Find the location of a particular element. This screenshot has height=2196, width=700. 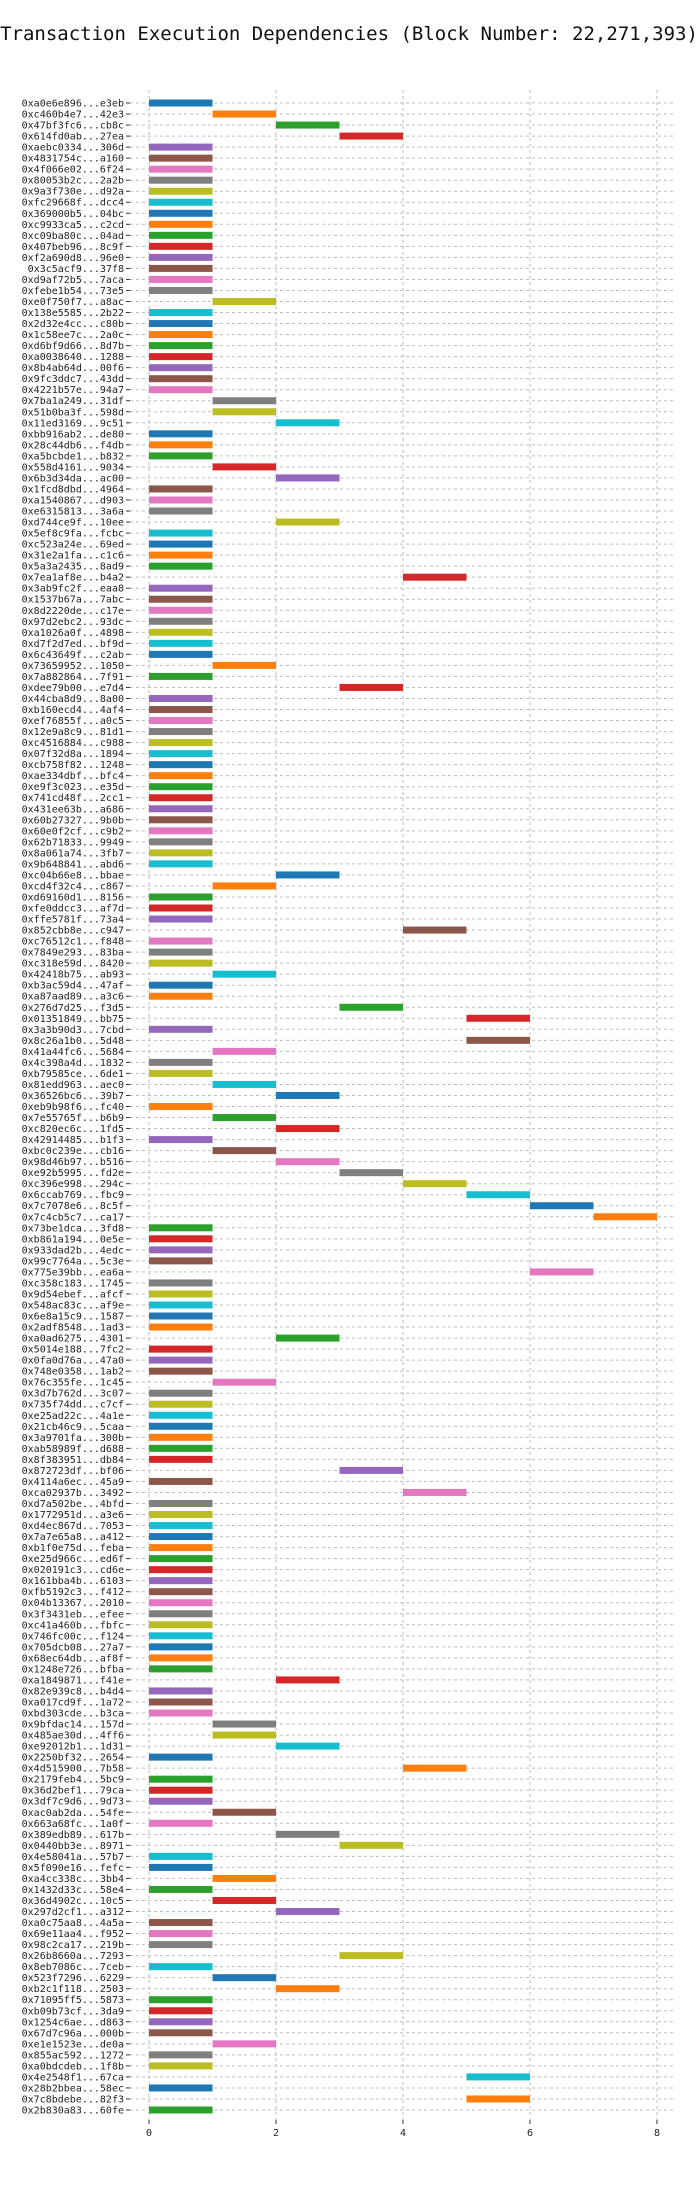

y-tick-label: 0xa1540867...d903 is located at coordinates (73, 500).